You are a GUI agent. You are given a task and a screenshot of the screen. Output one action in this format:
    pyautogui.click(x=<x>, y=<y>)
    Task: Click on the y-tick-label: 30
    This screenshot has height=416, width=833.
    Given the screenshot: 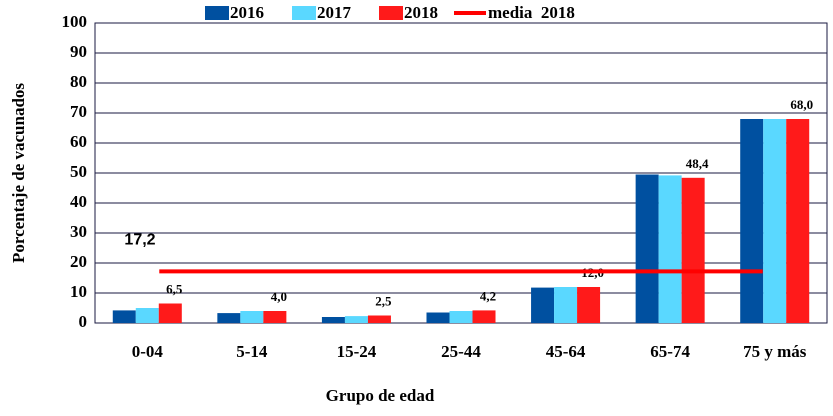 What is the action you would take?
    pyautogui.click(x=78, y=231)
    